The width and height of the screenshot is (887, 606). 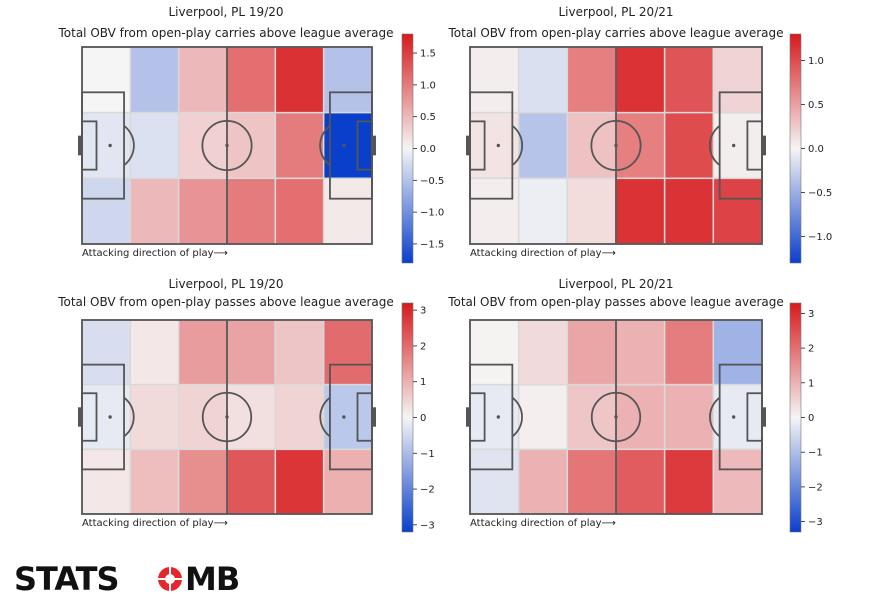 What do you see at coordinates (428, 54) in the screenshot?
I see `colorbar-tick-label: 1.5` at bounding box center [428, 54].